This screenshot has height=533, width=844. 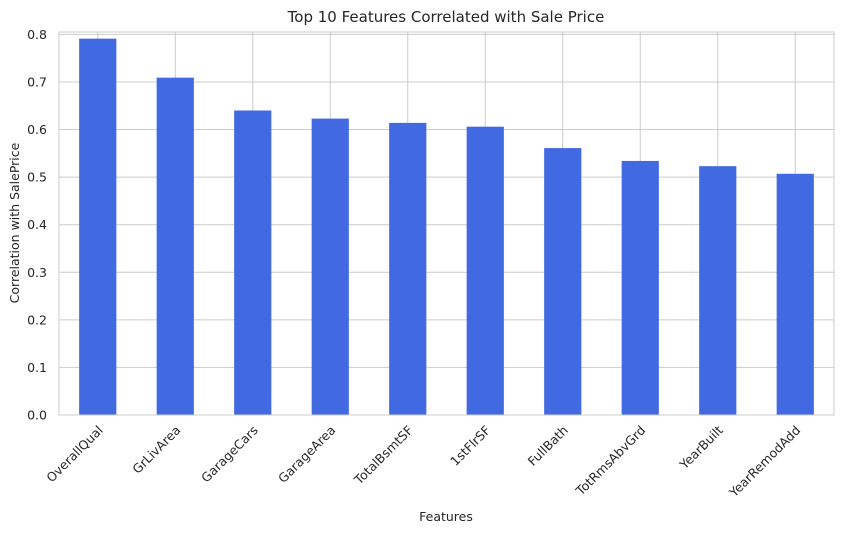 I want to click on y-tick-label: 0.1, so click(x=37, y=367).